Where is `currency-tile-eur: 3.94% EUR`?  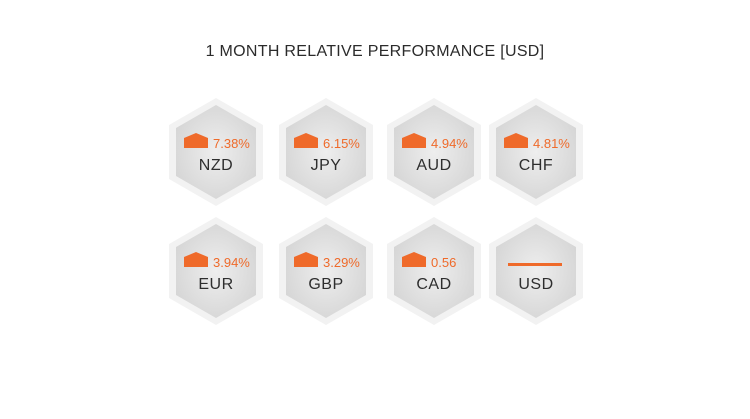 currency-tile-eur: 3.94% EUR is located at coordinates (216, 271).